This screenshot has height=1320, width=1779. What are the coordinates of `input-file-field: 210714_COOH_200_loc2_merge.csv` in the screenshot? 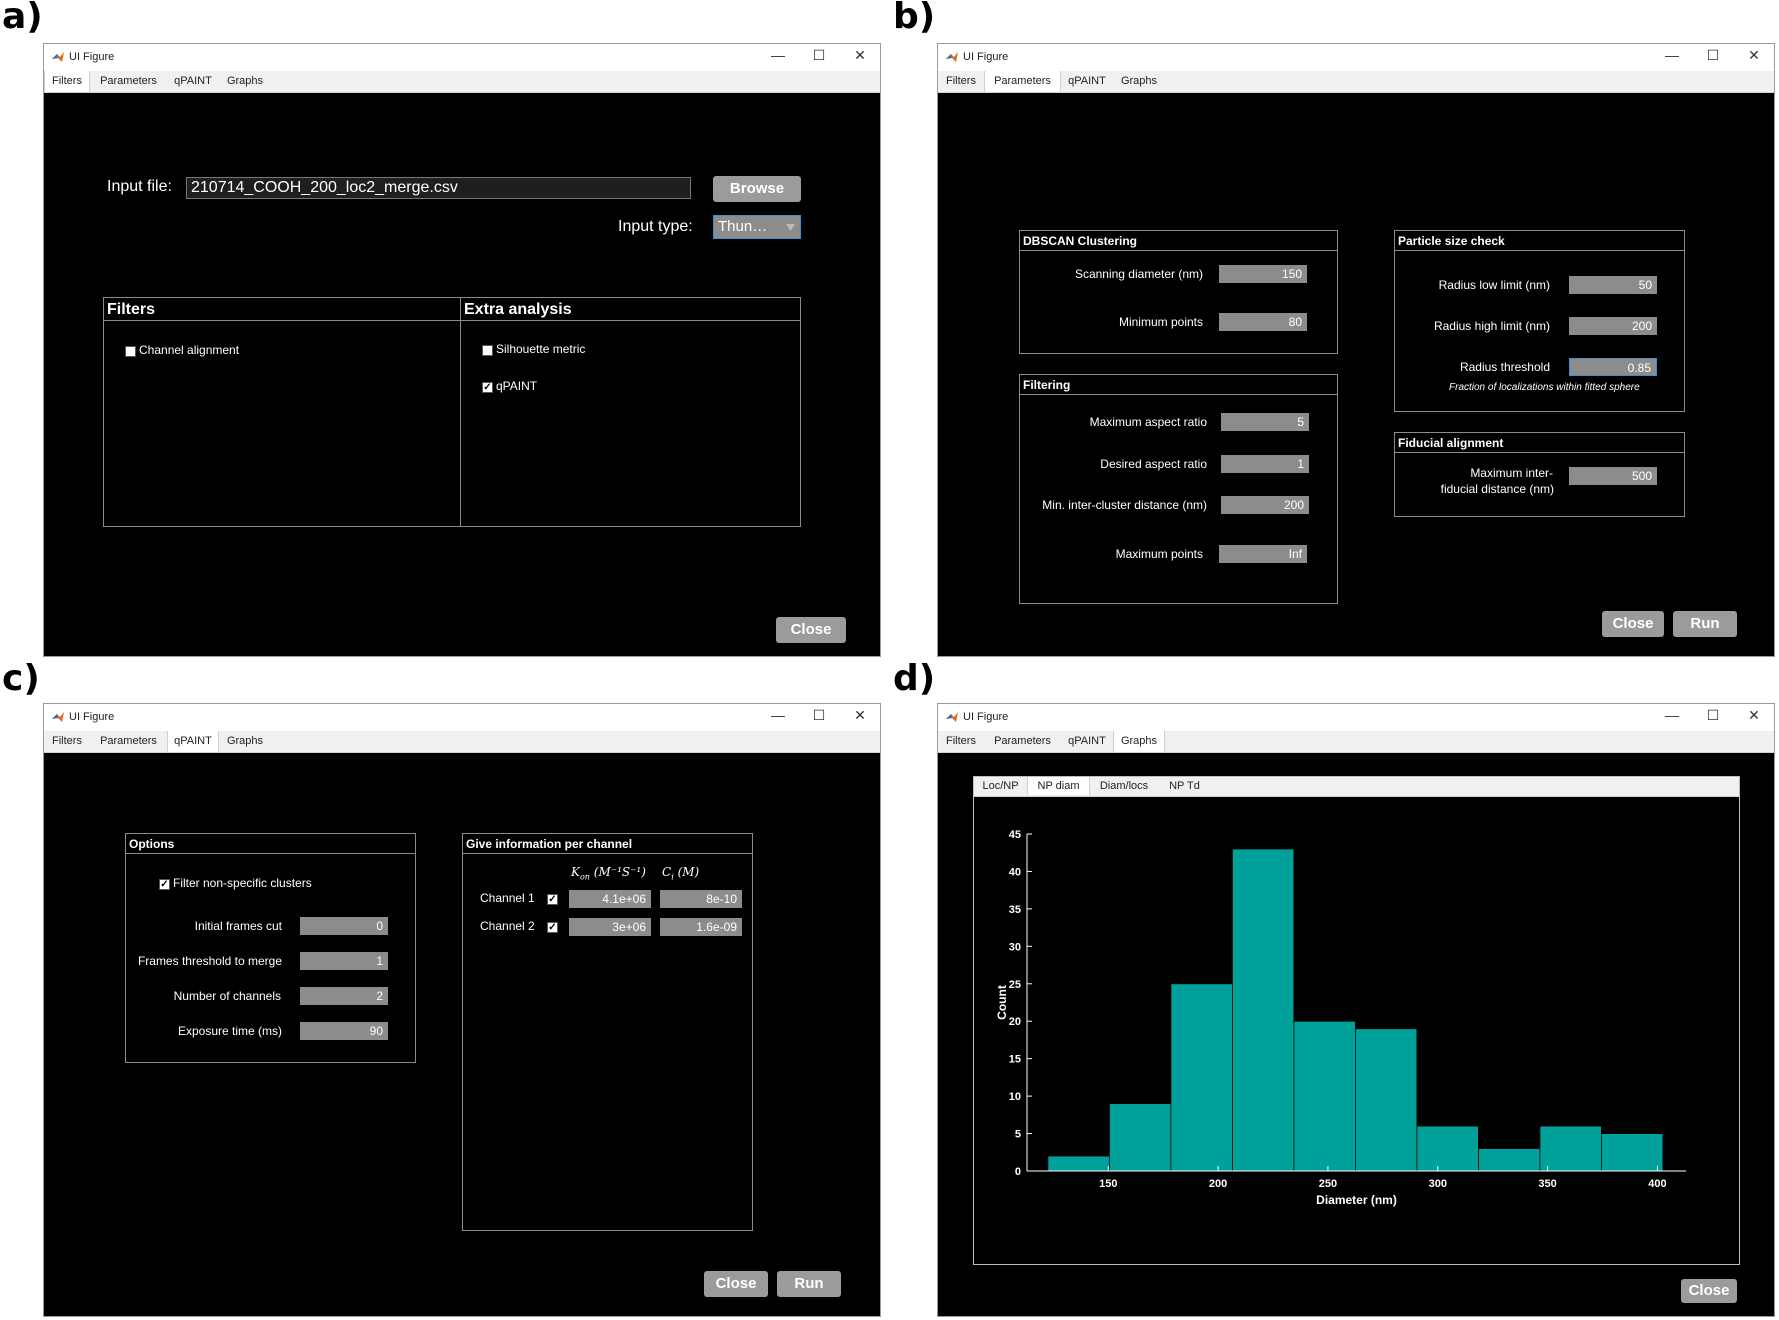 It's located at (438, 188).